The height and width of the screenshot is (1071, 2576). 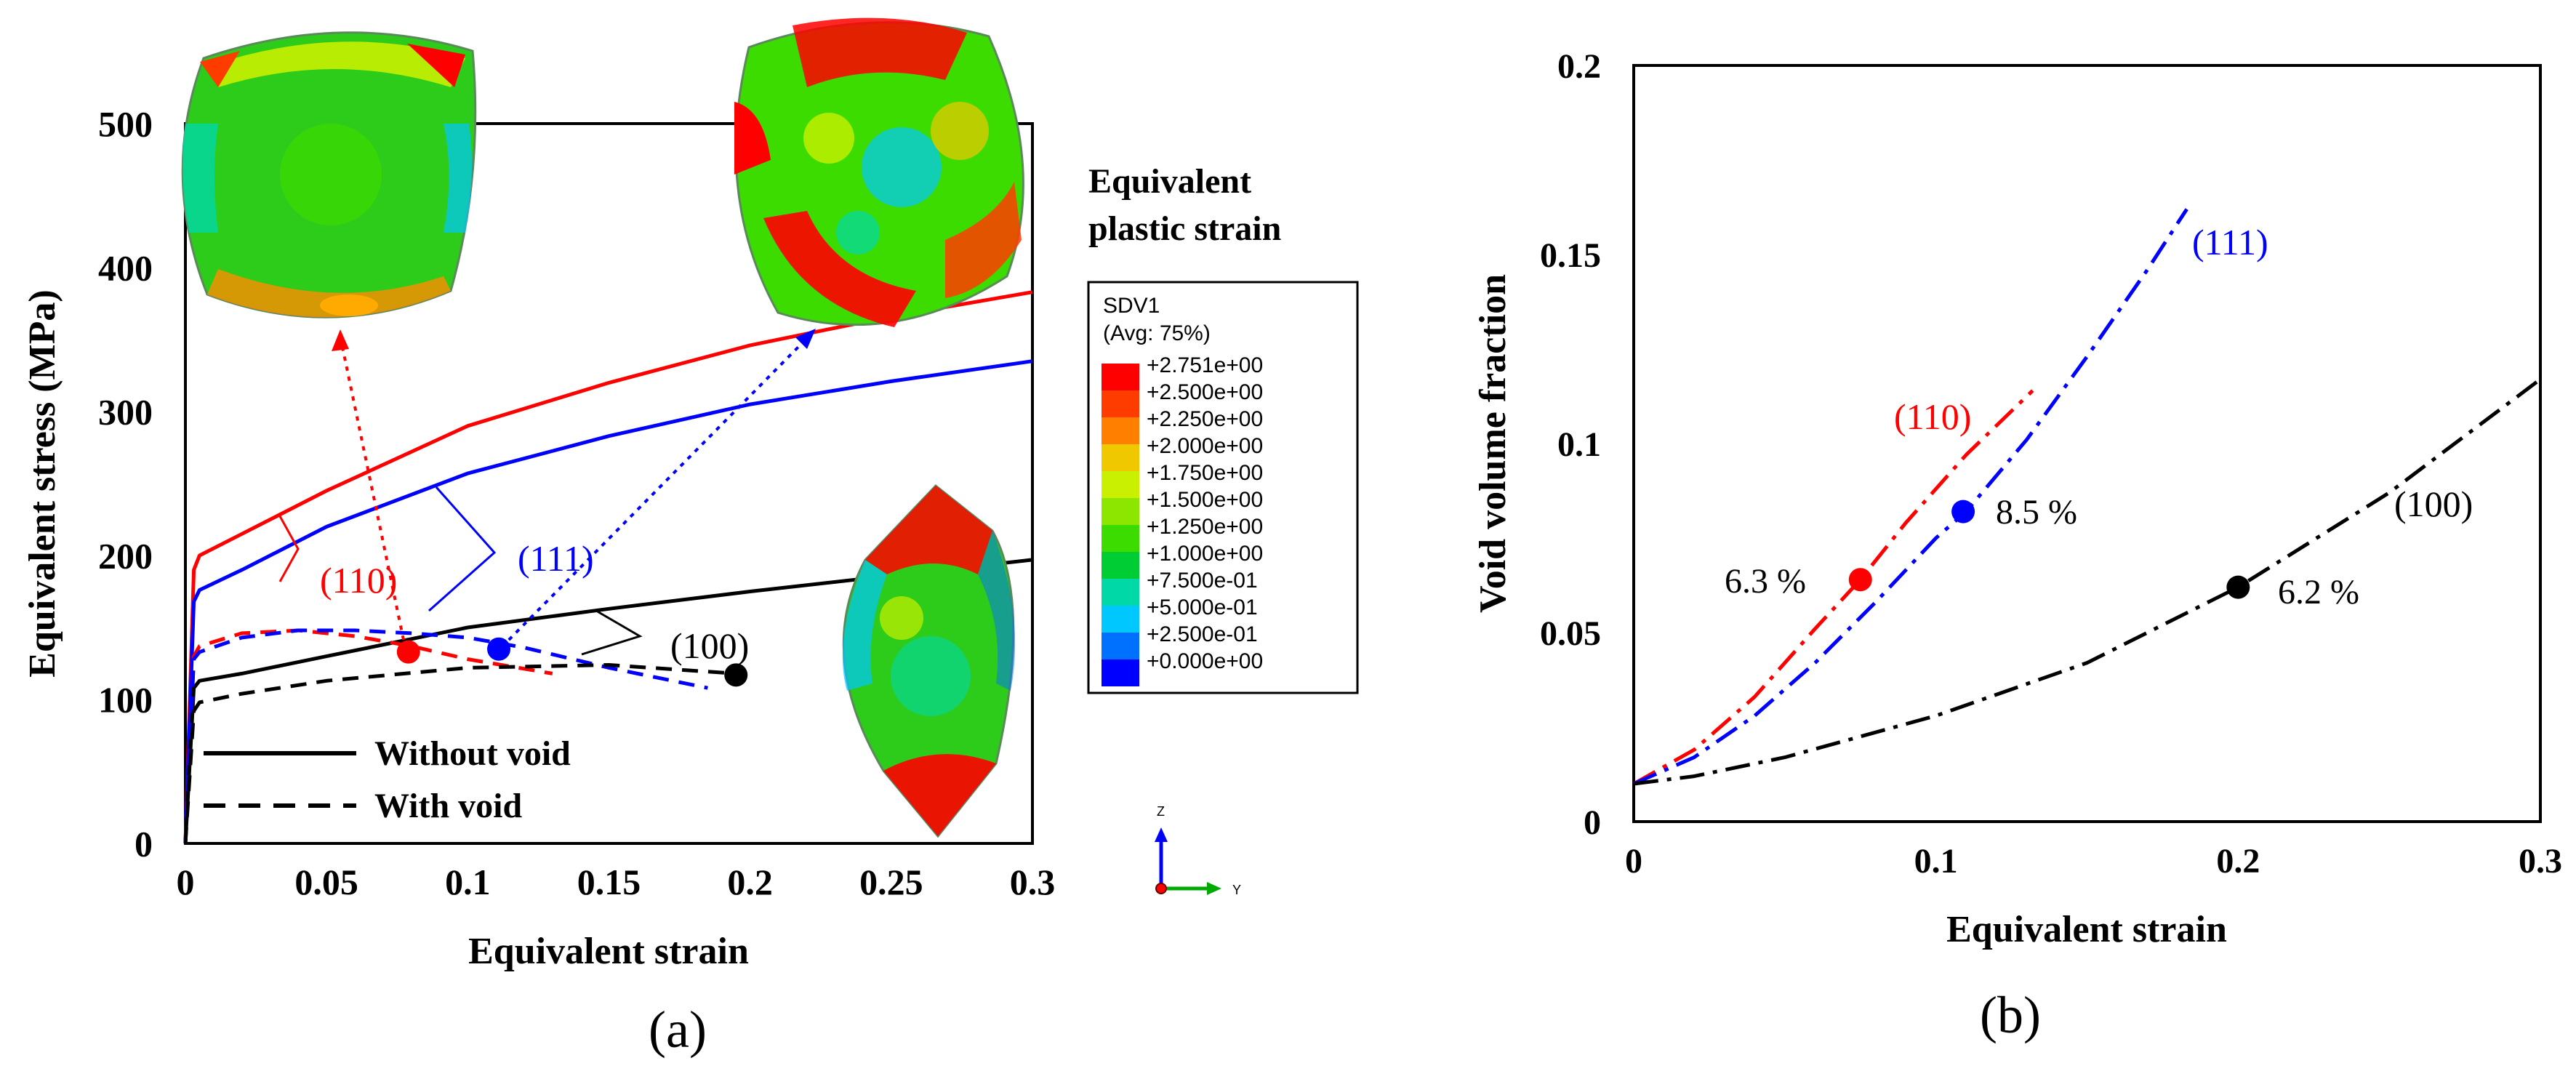 What do you see at coordinates (891, 882) in the screenshot?
I see `x-tick-label: 0.25` at bounding box center [891, 882].